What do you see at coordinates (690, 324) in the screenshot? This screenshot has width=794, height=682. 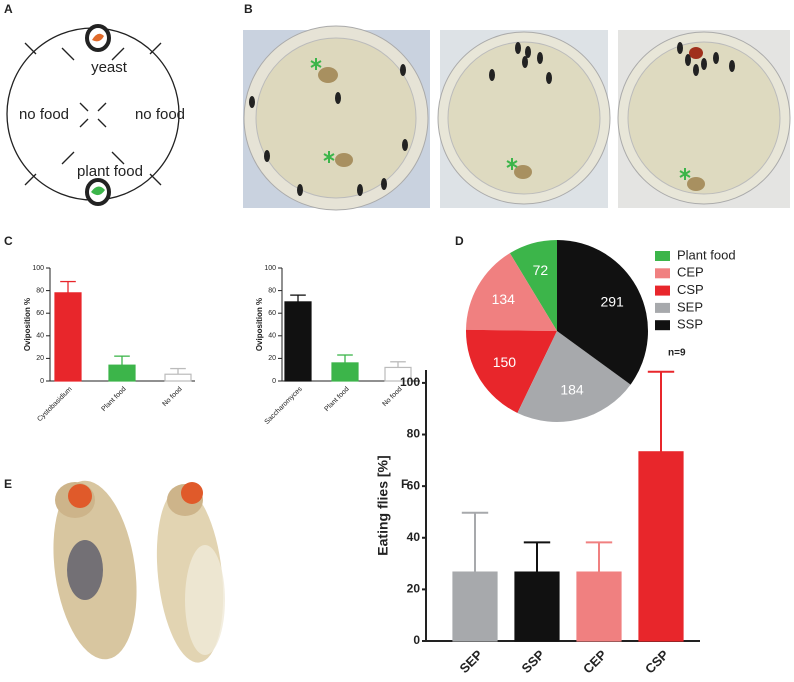 I see `legend-label: SSP` at bounding box center [690, 324].